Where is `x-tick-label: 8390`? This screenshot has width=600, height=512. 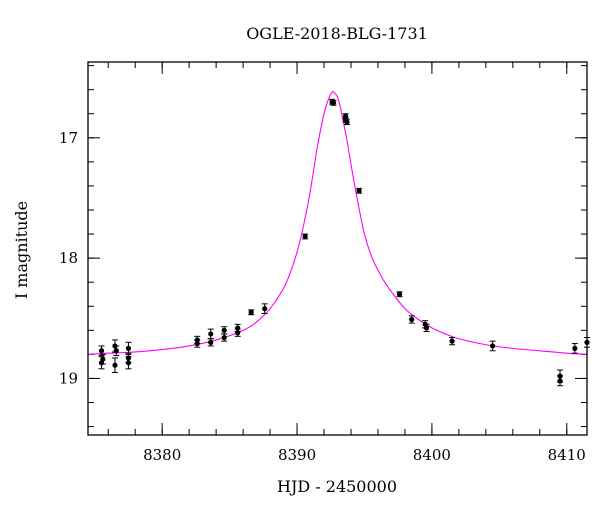 x-tick-label: 8390 is located at coordinates (297, 455).